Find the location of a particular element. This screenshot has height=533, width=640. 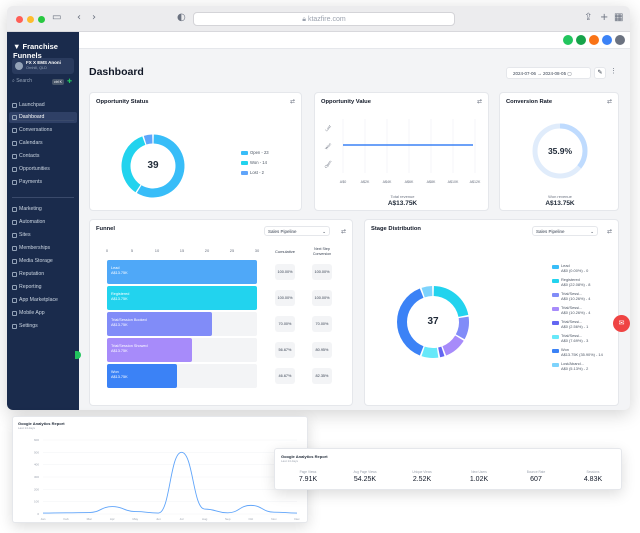

sidebar-item-contacts: Contacts is located at coordinates (43, 156).